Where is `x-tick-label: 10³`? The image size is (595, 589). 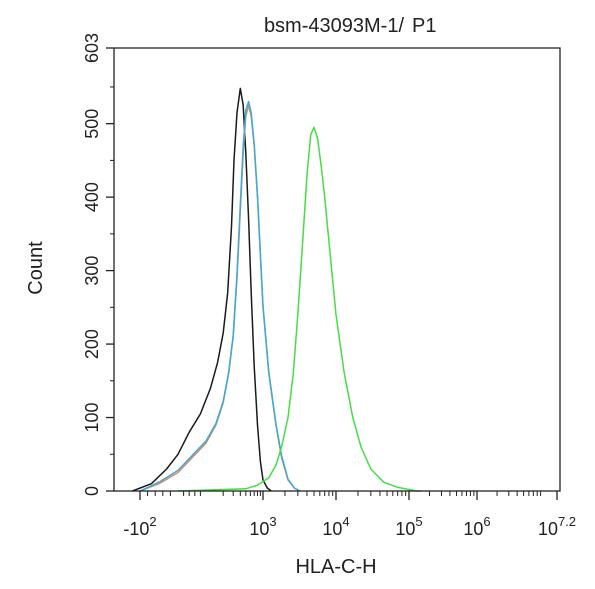
x-tick-label: 10³ is located at coordinates (262, 526).